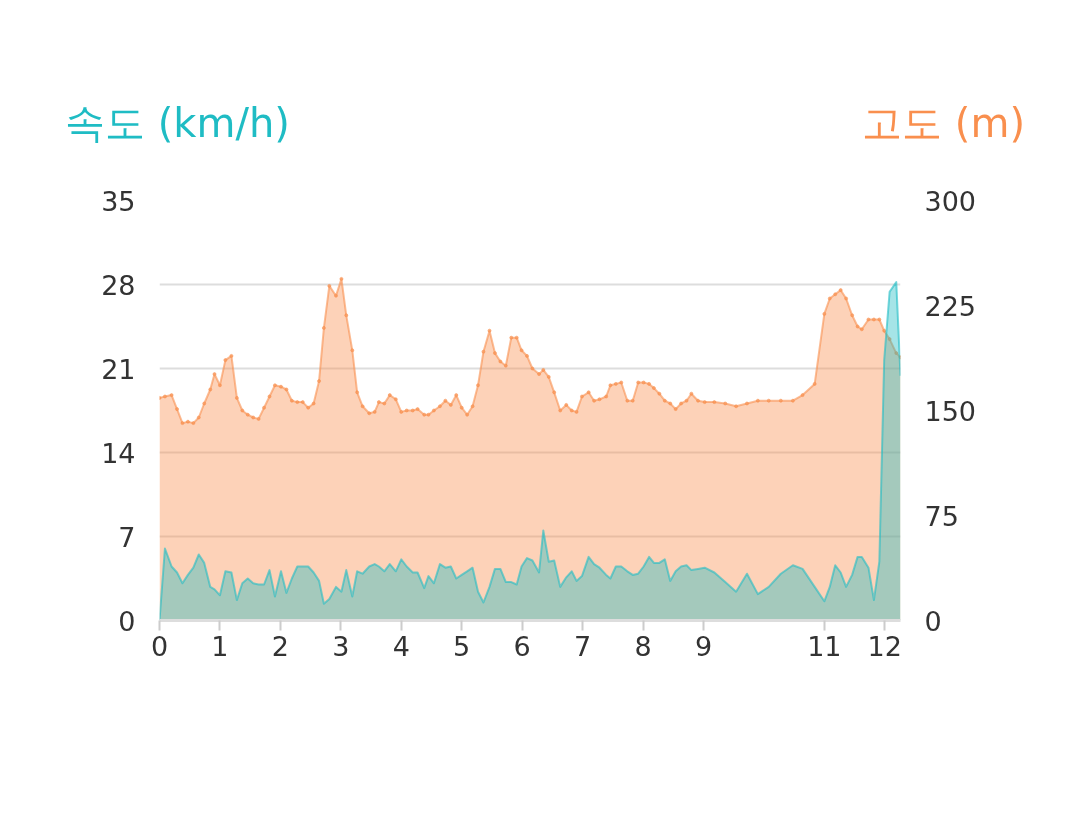 Image resolution: width=1080 pixels, height=826 pixels. Describe the element at coordinates (118, 285) in the screenshot. I see `y-tick-label: 28` at that location.